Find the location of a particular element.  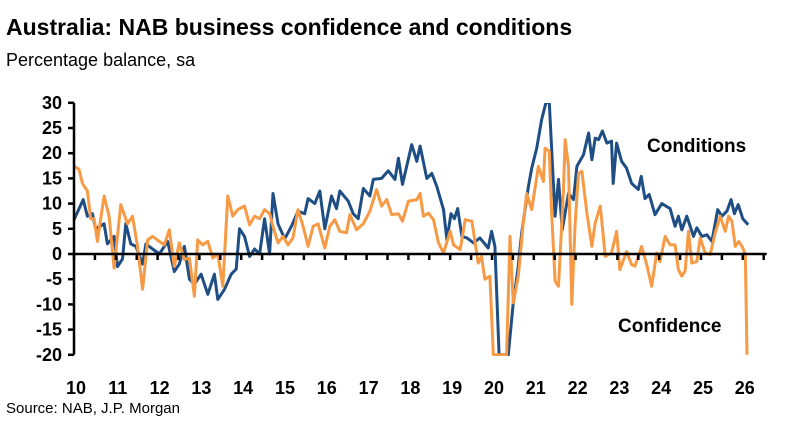

y-tick-label: -10 is located at coordinates (49, 304).